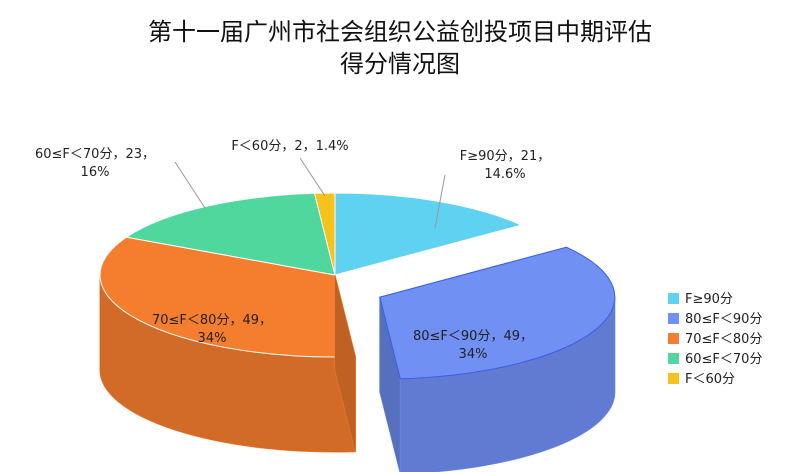  What do you see at coordinates (724, 319) in the screenshot?
I see `legend-label: 80≤F＜90分` at bounding box center [724, 319].